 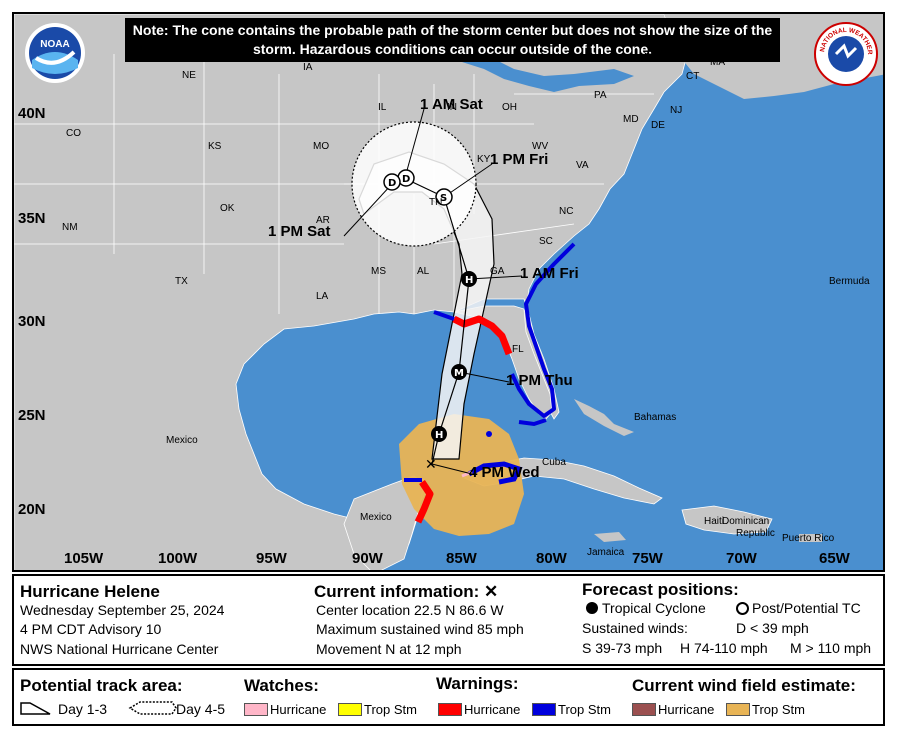 What do you see at coordinates (308, 67) in the screenshot?
I see `state-label: IA` at bounding box center [308, 67].